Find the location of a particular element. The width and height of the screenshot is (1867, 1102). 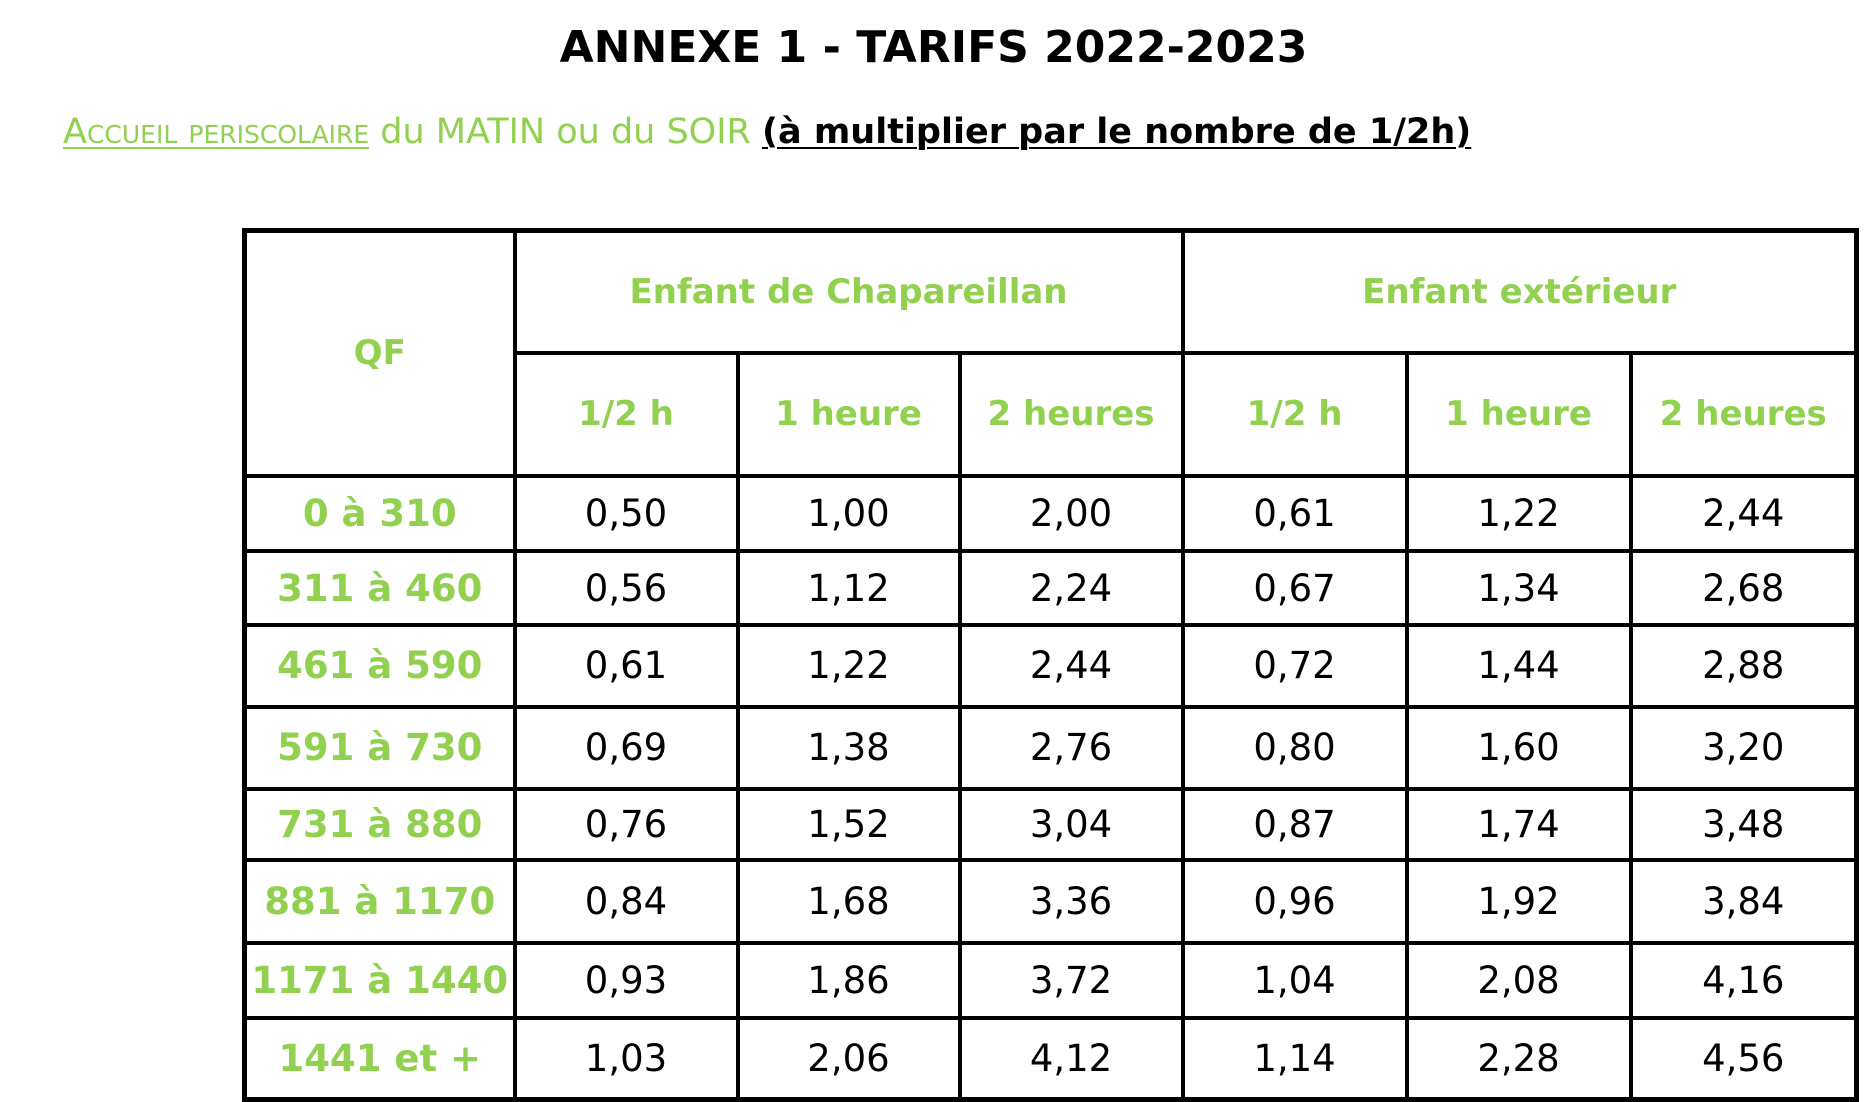

price-cell: 3,48 is located at coordinates (1743, 824).